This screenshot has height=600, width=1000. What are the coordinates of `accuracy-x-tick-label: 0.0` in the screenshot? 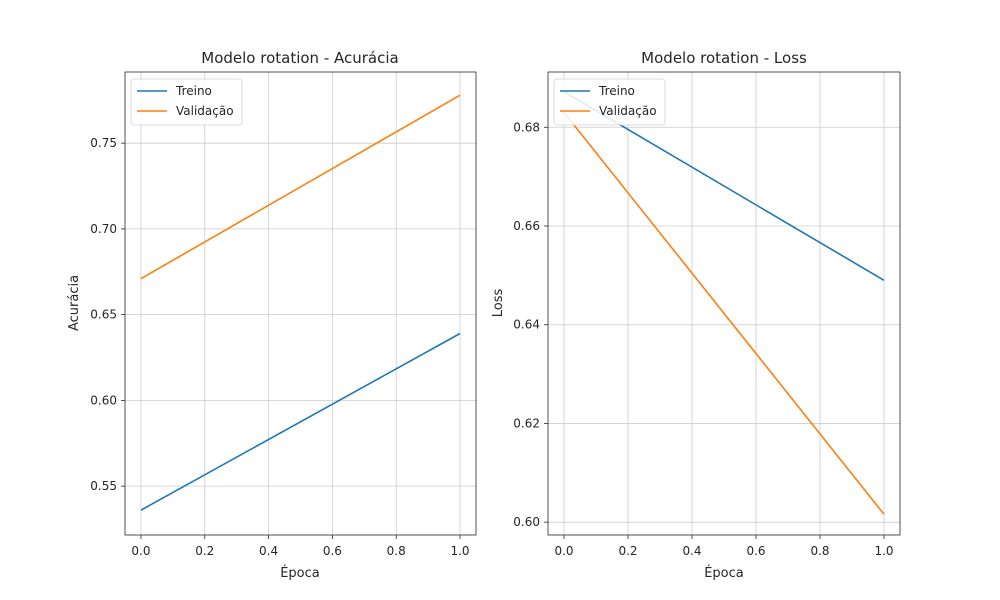 It's located at (140, 551).